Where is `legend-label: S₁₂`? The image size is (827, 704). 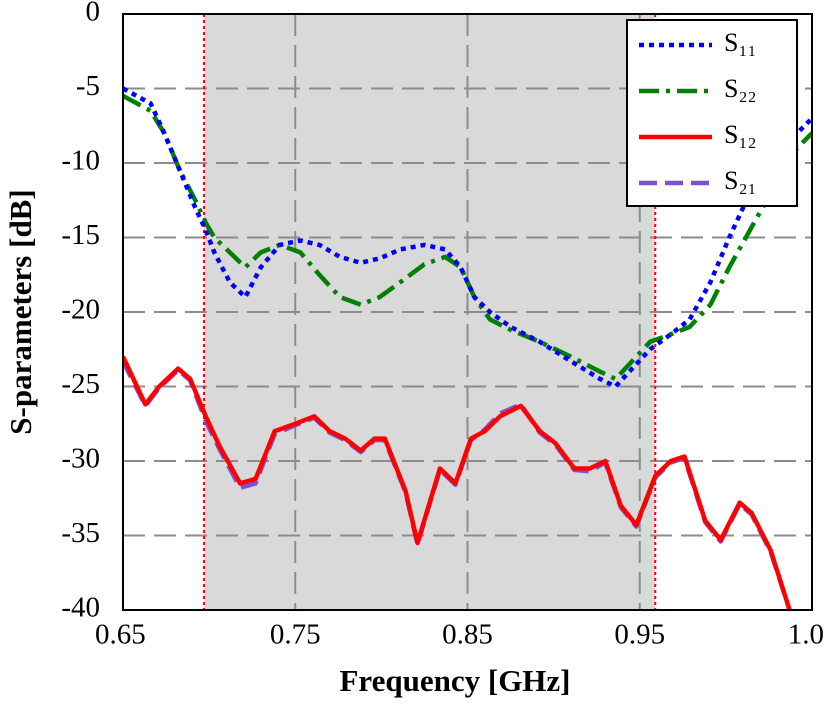 legend-label: S₁₂ is located at coordinates (740, 134).